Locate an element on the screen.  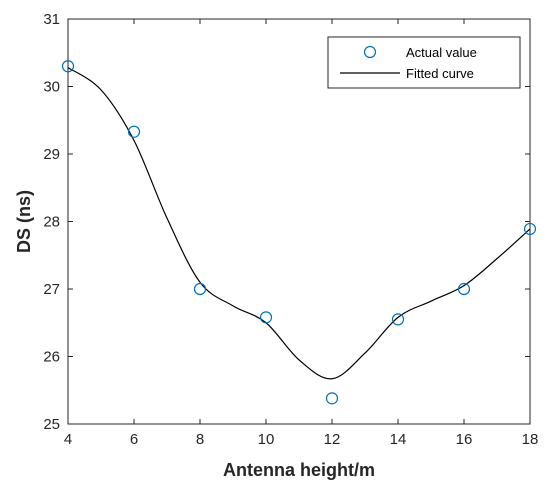
y-tick-label: 30 is located at coordinates (51, 87).